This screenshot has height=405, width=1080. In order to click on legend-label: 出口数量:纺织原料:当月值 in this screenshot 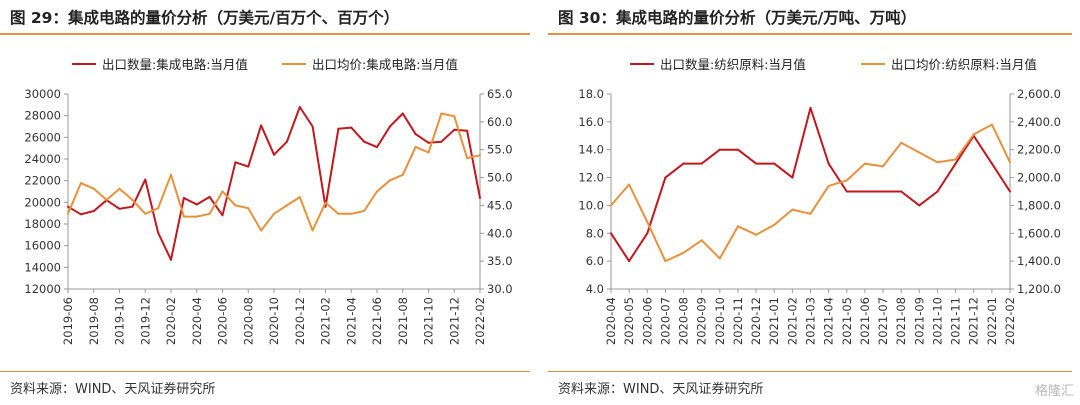, I will do `click(733, 64)`.